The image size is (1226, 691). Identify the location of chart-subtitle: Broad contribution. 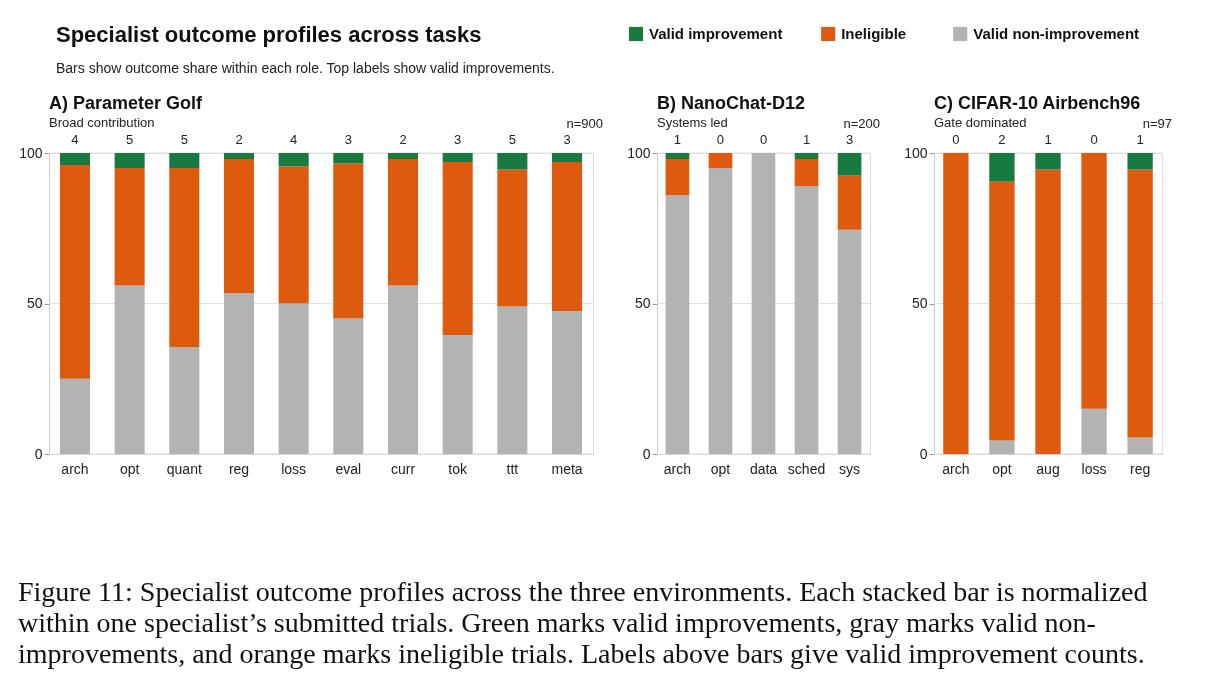
(102, 122).